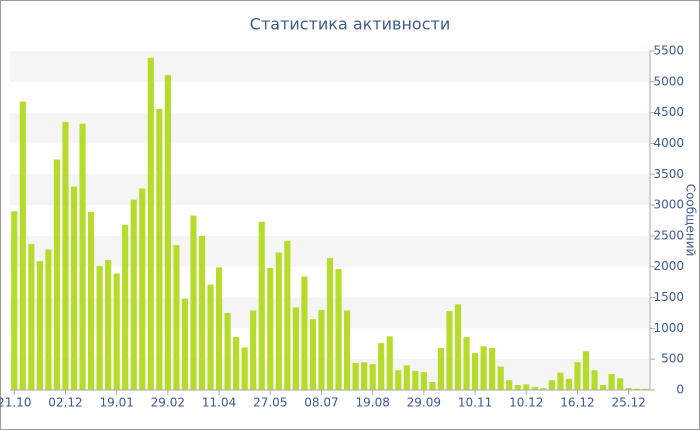 This screenshot has width=700, height=430. Describe the element at coordinates (668, 51) in the screenshot. I see `y-tick-label: 5500` at that location.